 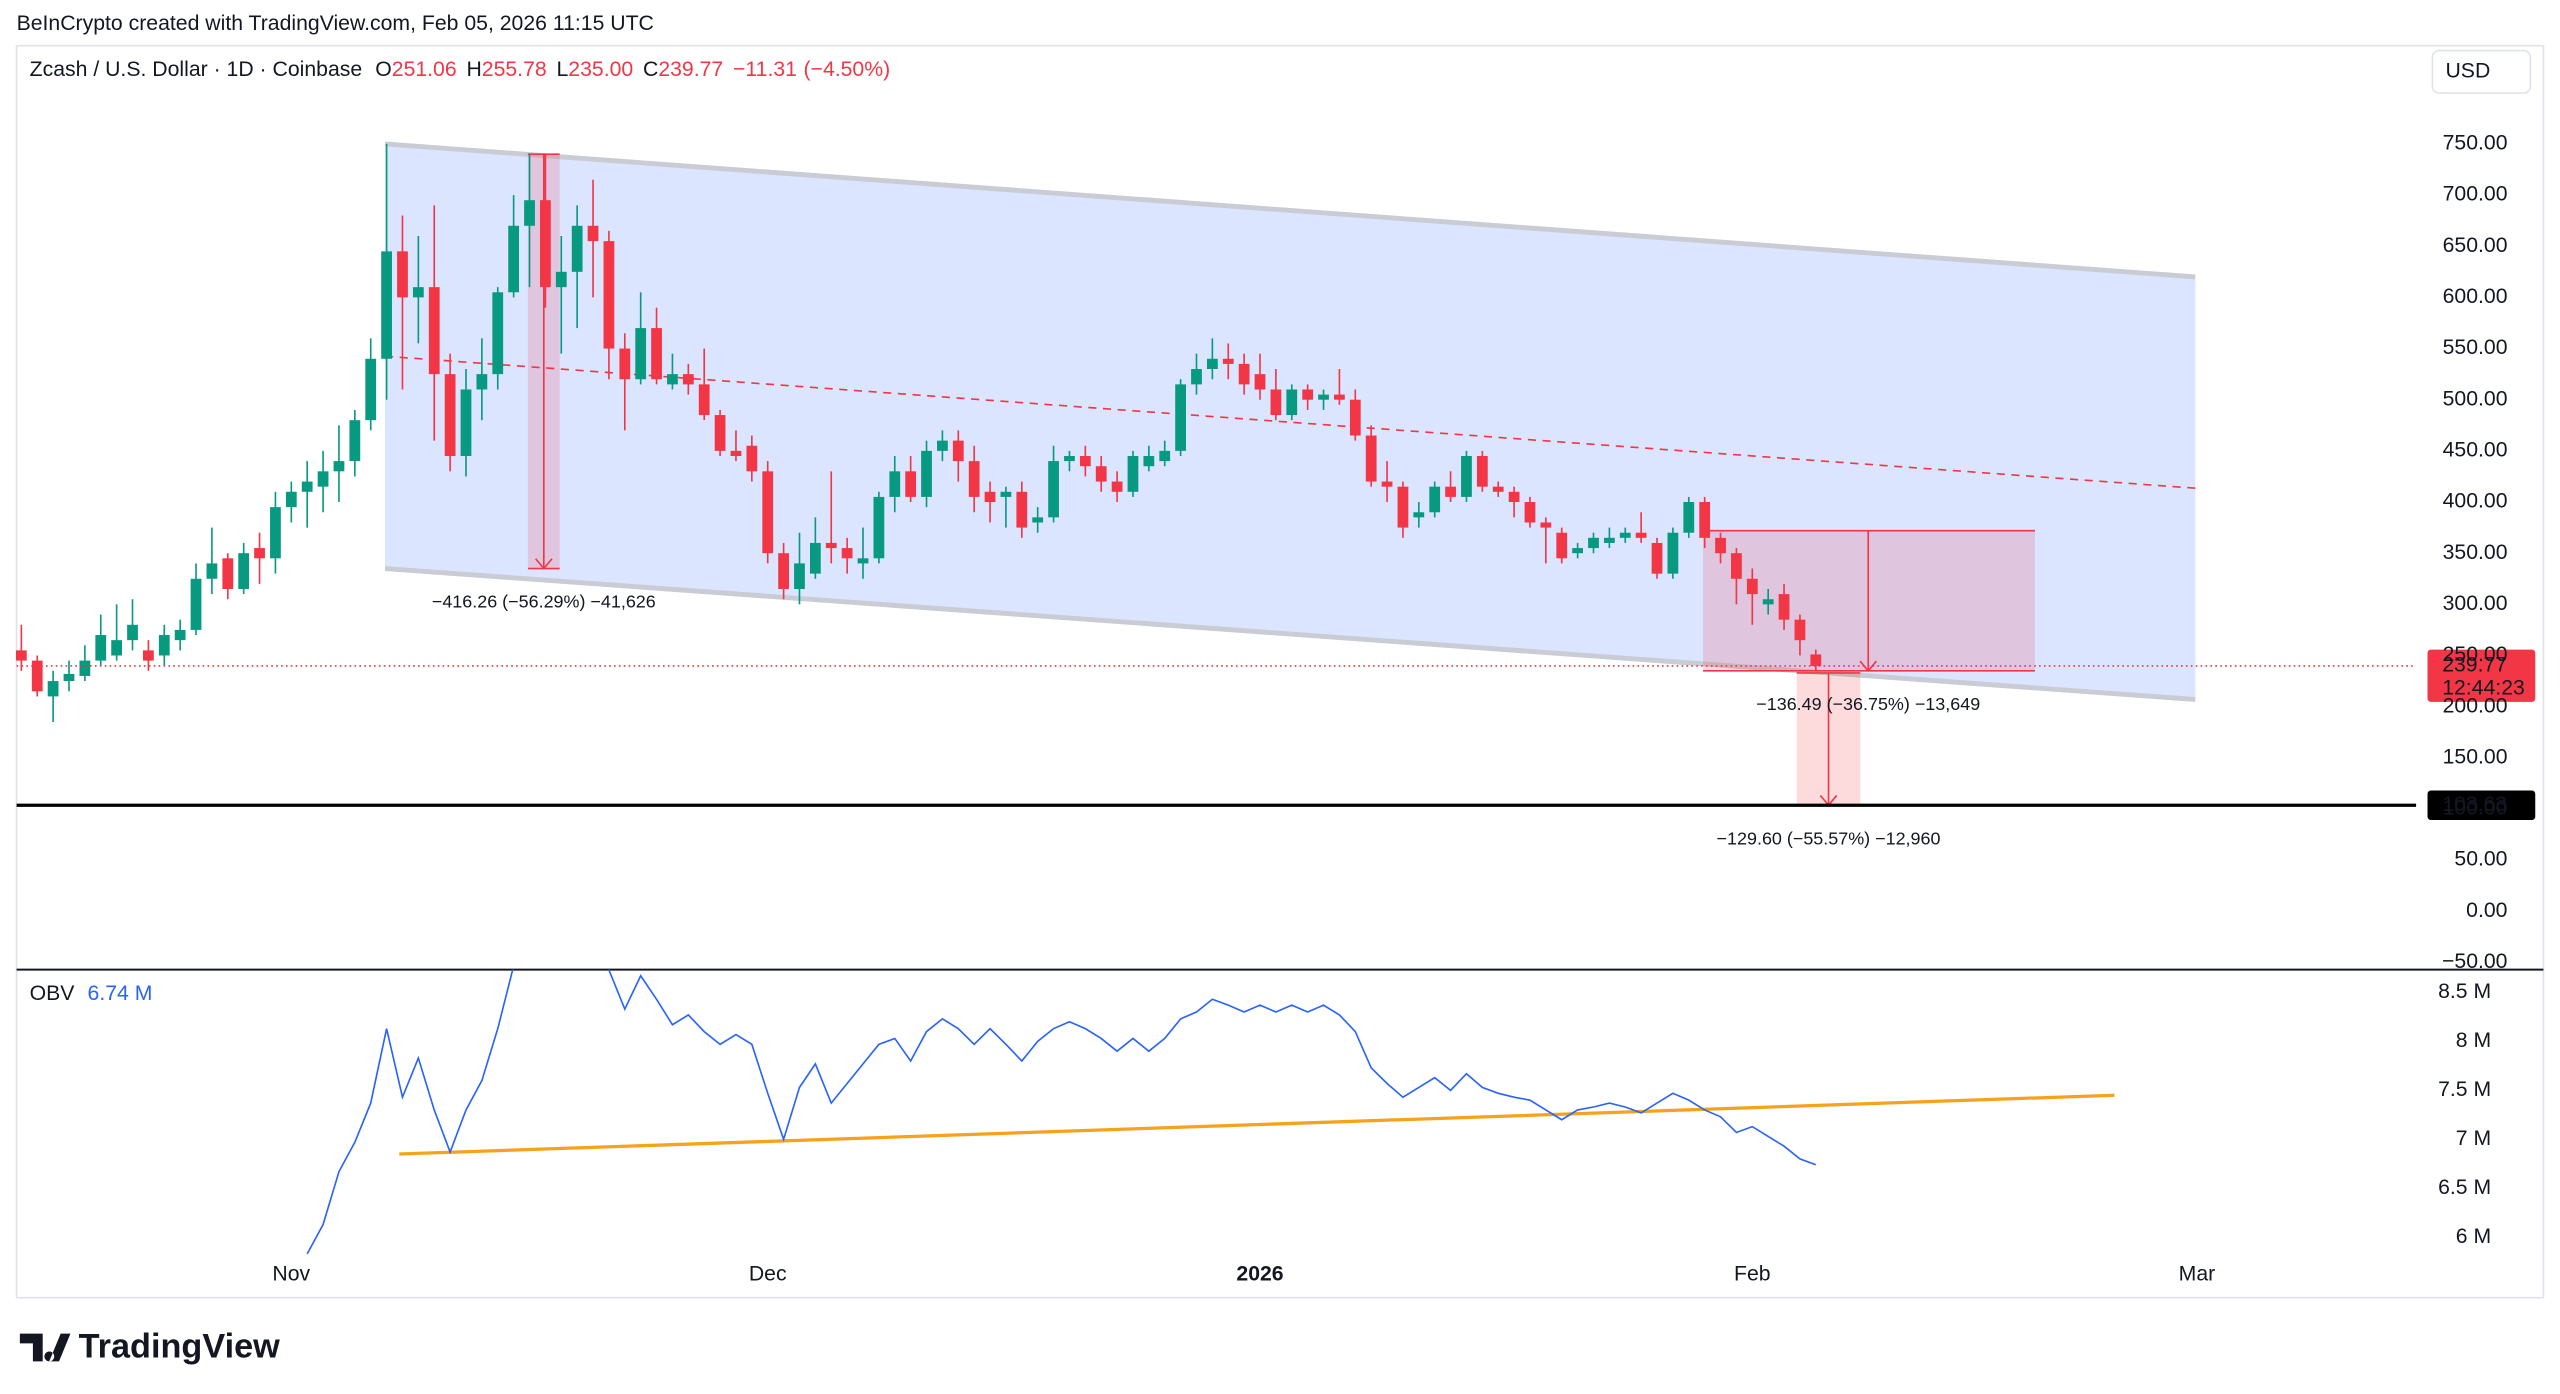 I want to click on obv-tick-label: 8 M, so click(x=2473, y=1040).